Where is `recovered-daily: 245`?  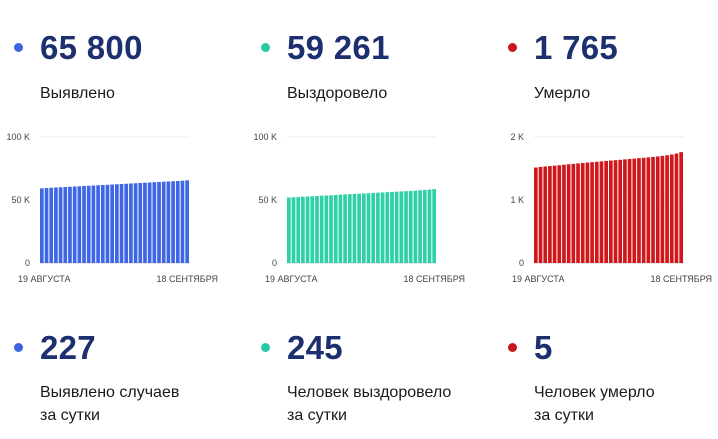
recovered-daily: 245 is located at coordinates (315, 347).